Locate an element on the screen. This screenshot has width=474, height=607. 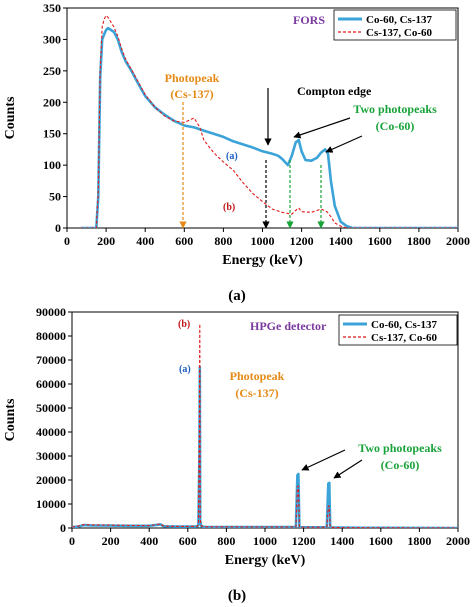
y-tick-label: 70000 is located at coordinates (51, 360).